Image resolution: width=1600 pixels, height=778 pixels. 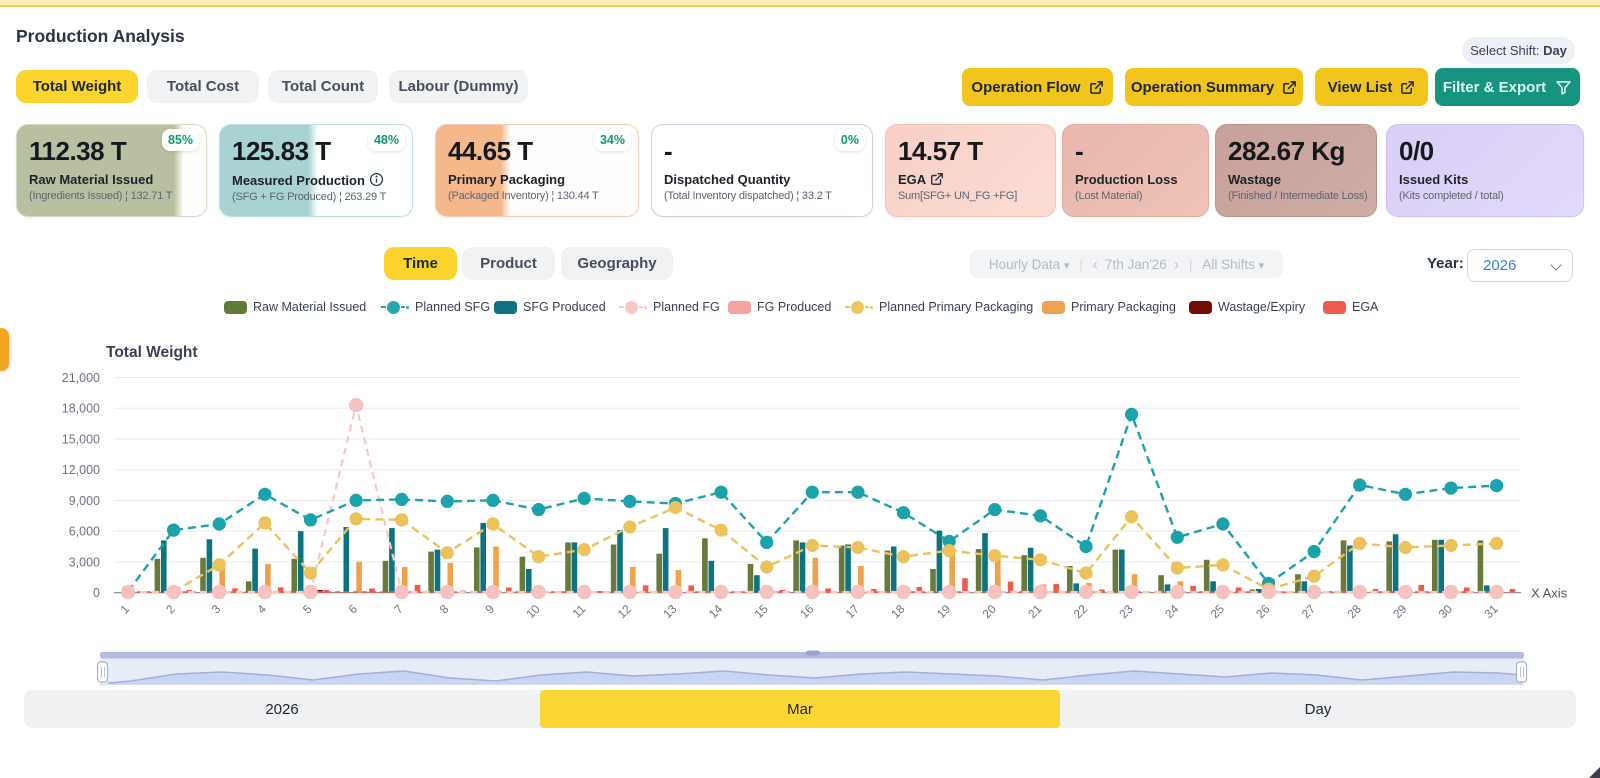 I want to click on svg-text: 7, so click(x=398, y=609).